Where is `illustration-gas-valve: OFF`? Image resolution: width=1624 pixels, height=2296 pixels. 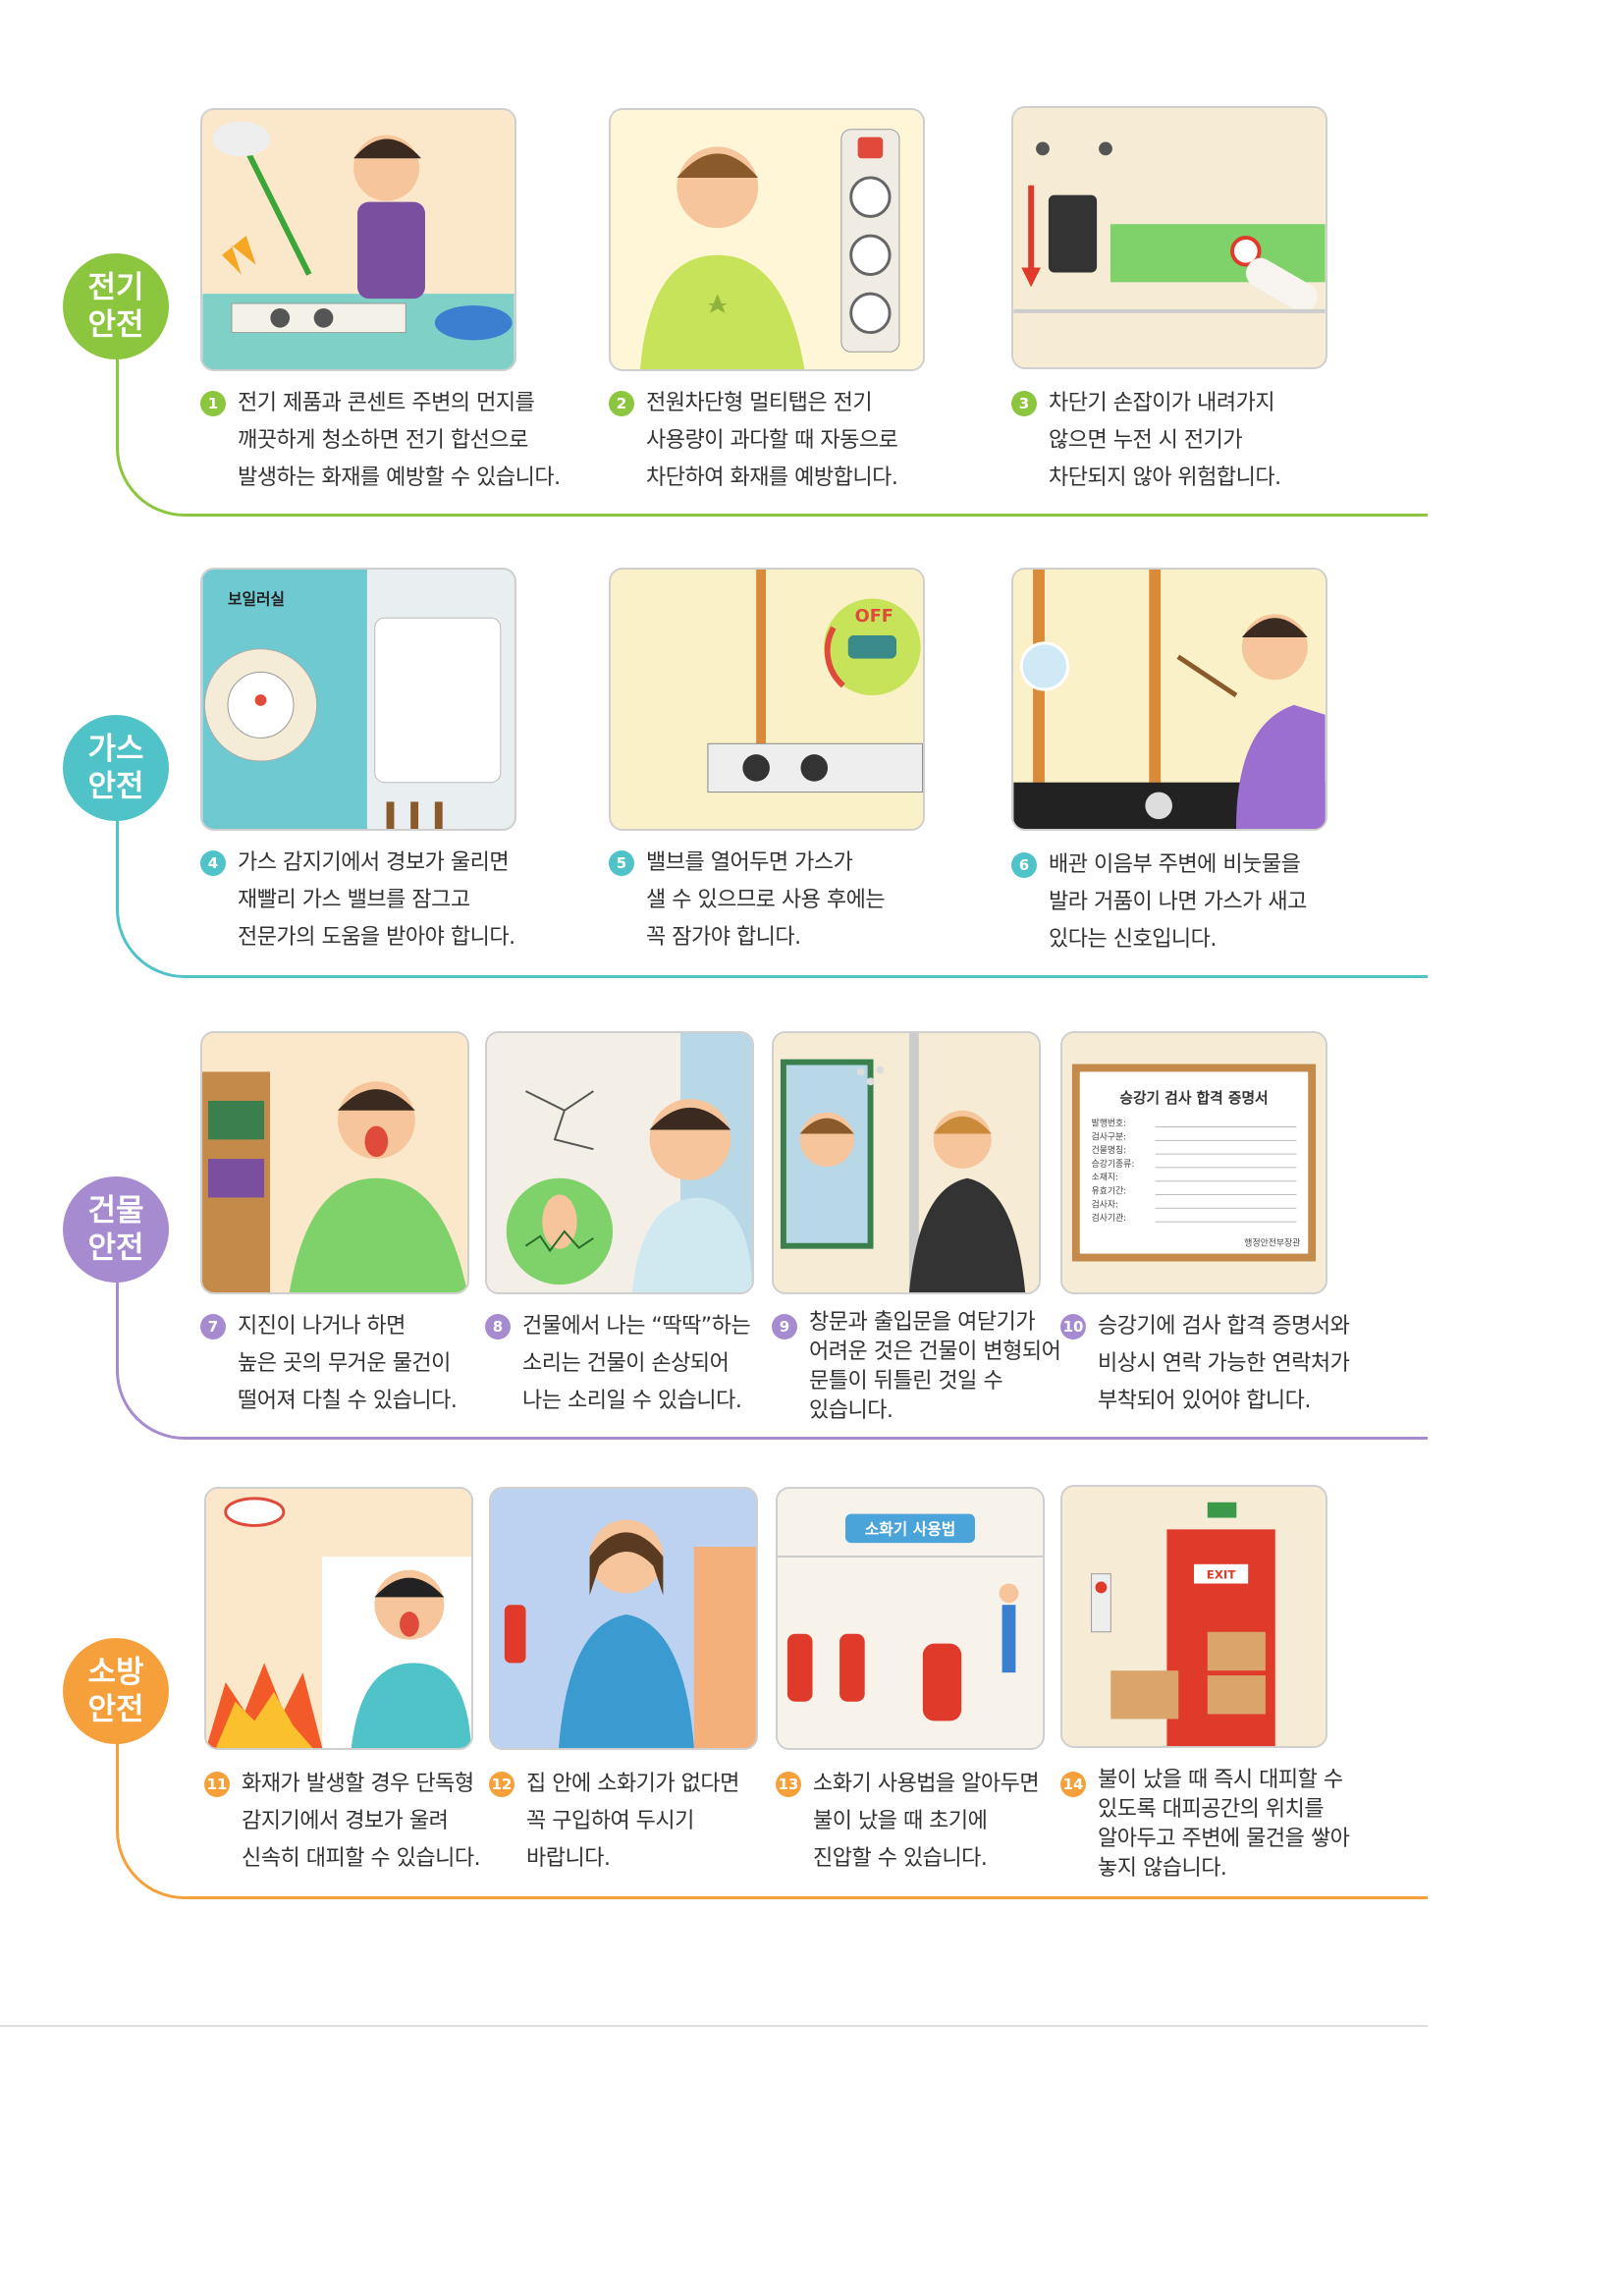 illustration-gas-valve: OFF is located at coordinates (767, 699).